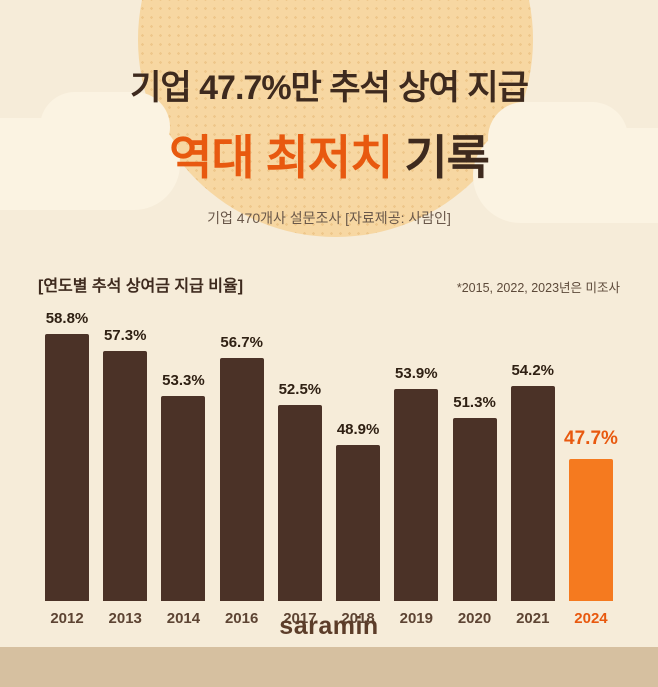  Describe the element at coordinates (329, 88) in the screenshot. I see `page-title-line1: 기업 47.7%만 추석 상여 지급` at that location.